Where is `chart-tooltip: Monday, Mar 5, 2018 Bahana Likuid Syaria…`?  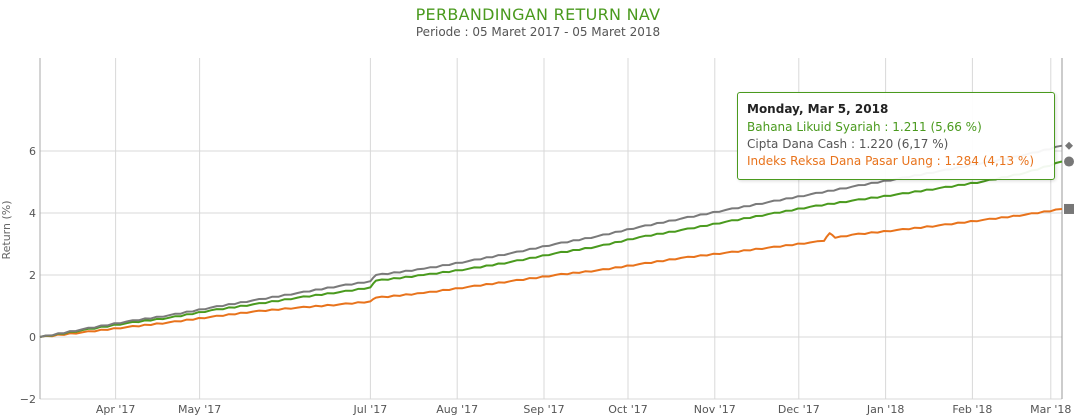
chart-tooltip: Monday, Mar 5, 2018 Bahana Likuid Syaria… is located at coordinates (896, 136).